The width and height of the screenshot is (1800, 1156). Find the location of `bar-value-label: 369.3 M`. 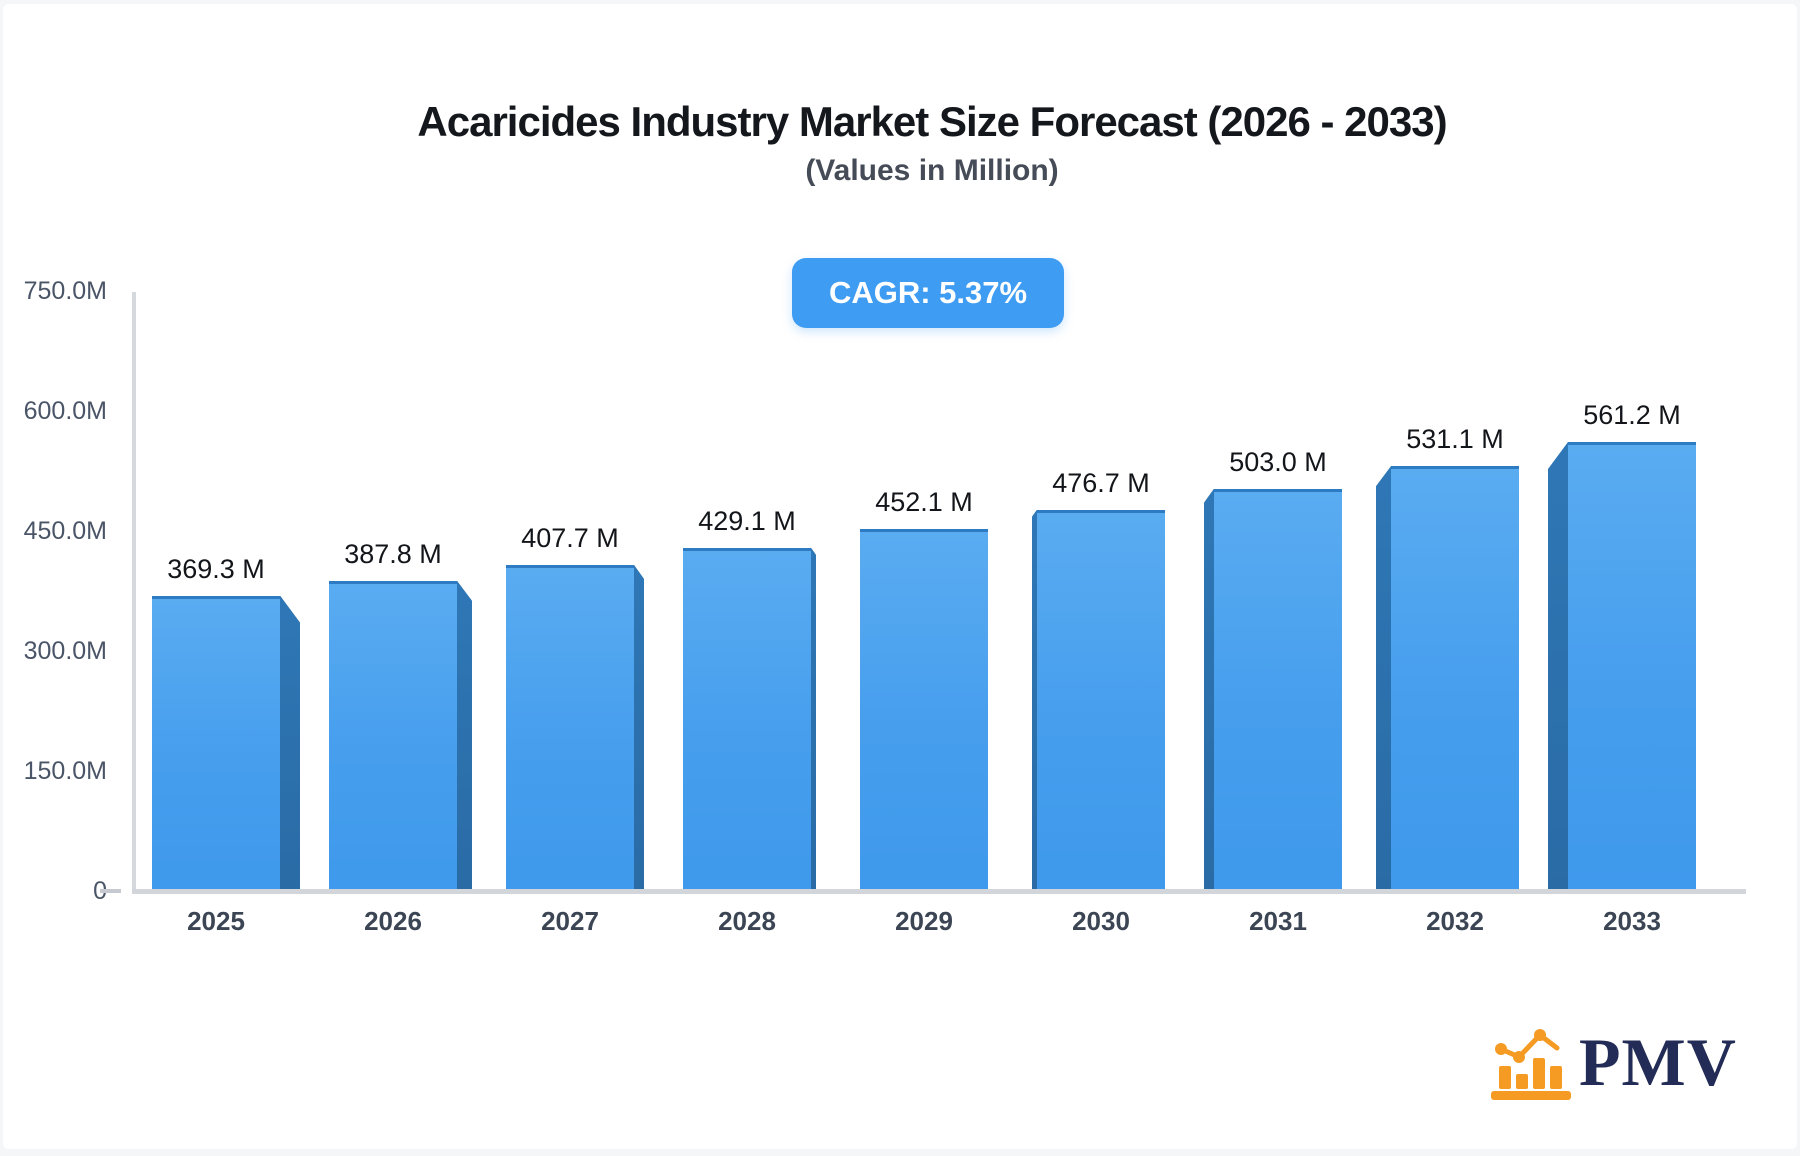

bar-value-label: 369.3 M is located at coordinates (216, 568).